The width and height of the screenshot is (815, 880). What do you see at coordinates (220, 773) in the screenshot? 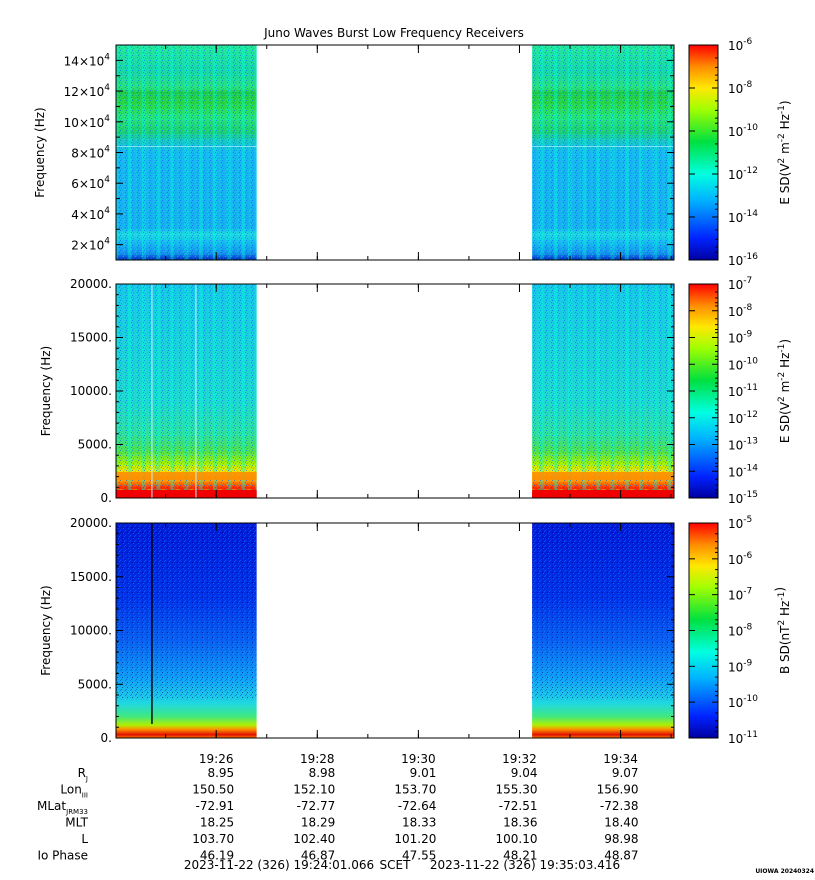
I see `ephemeris-value: 8.95` at bounding box center [220, 773].